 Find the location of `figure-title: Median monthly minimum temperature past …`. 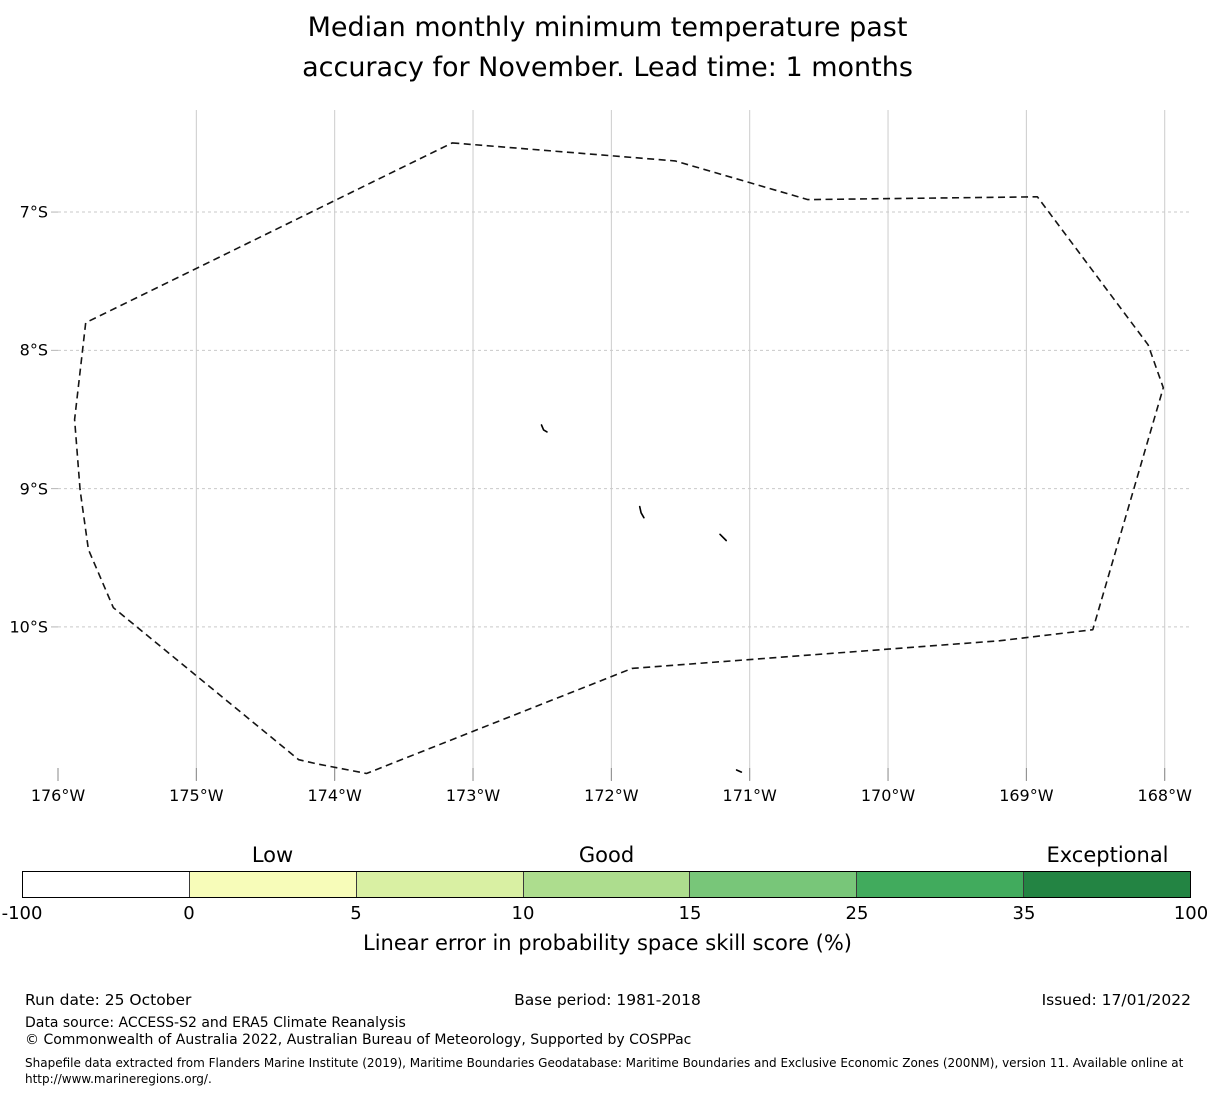

figure-title: Median monthly minimum temperature past … is located at coordinates (607, 47).